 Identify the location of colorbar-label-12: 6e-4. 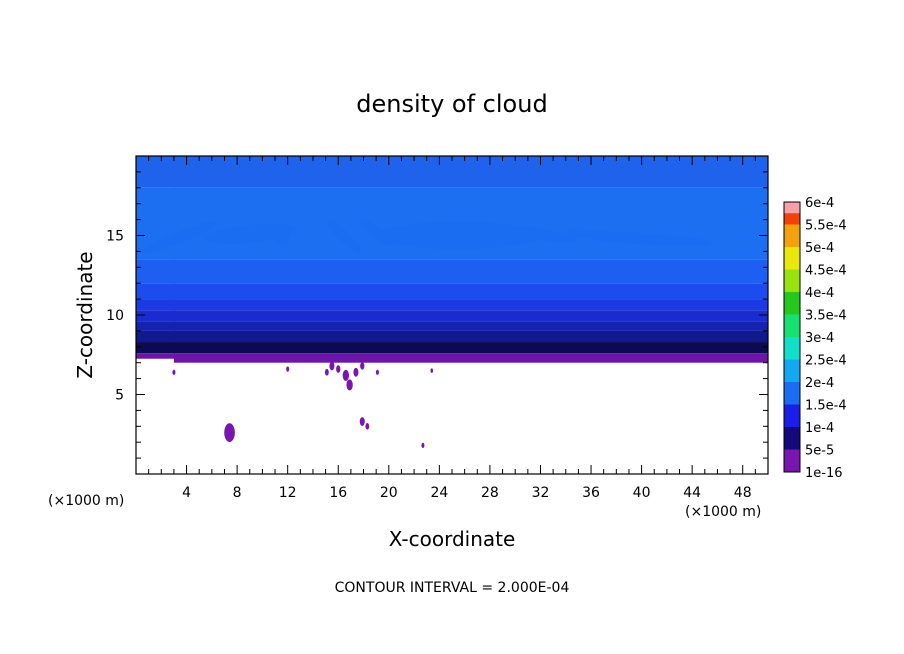
(819, 203).